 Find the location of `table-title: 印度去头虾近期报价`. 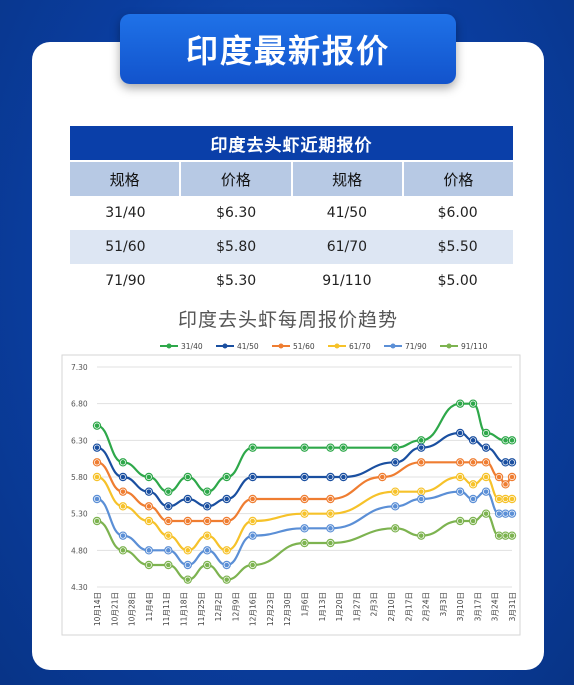

table-title: 印度去头虾近期报价 is located at coordinates (291, 143).